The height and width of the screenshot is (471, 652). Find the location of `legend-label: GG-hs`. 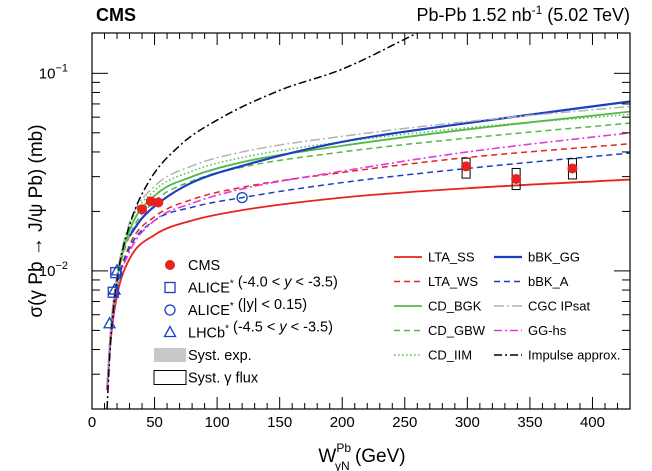

legend-label: GG-hs is located at coordinates (547, 330).